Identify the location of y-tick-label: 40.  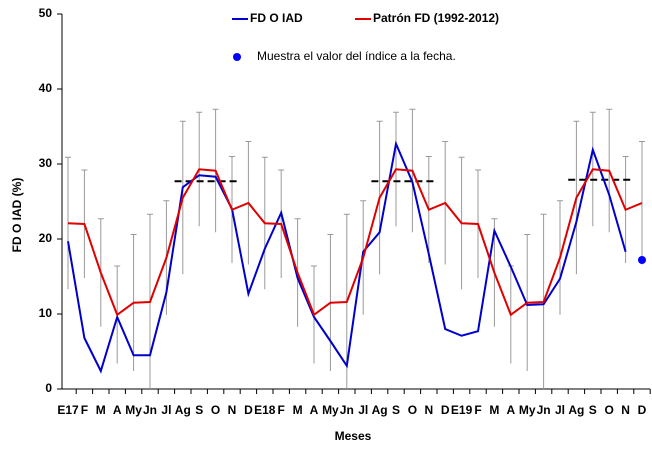
(46, 88).